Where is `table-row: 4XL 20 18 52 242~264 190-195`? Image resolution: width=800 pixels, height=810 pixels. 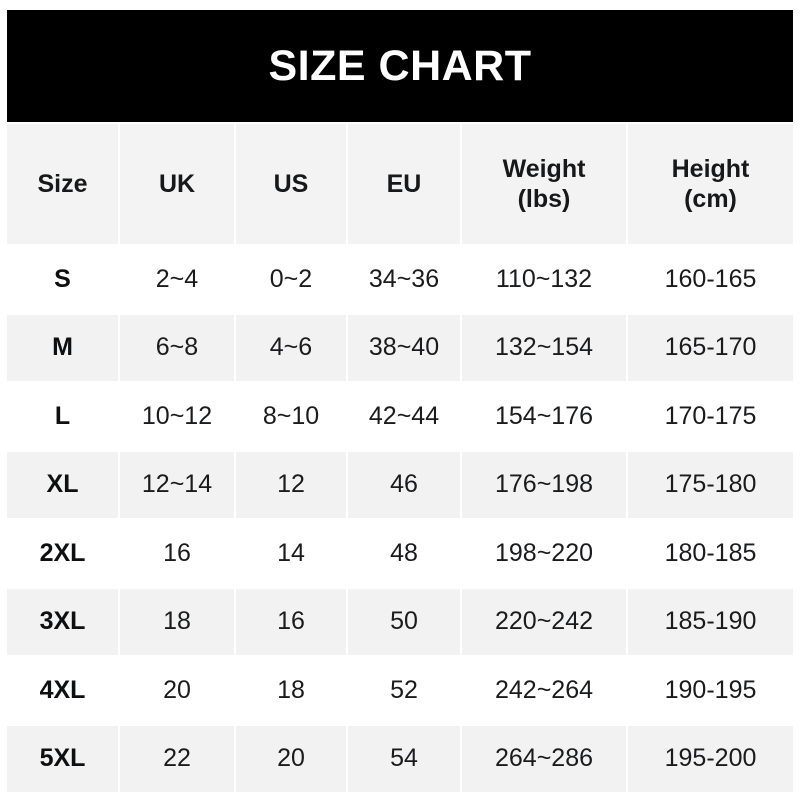
table-row: 4XL 20 18 52 242~264 190-195 is located at coordinates (400, 691).